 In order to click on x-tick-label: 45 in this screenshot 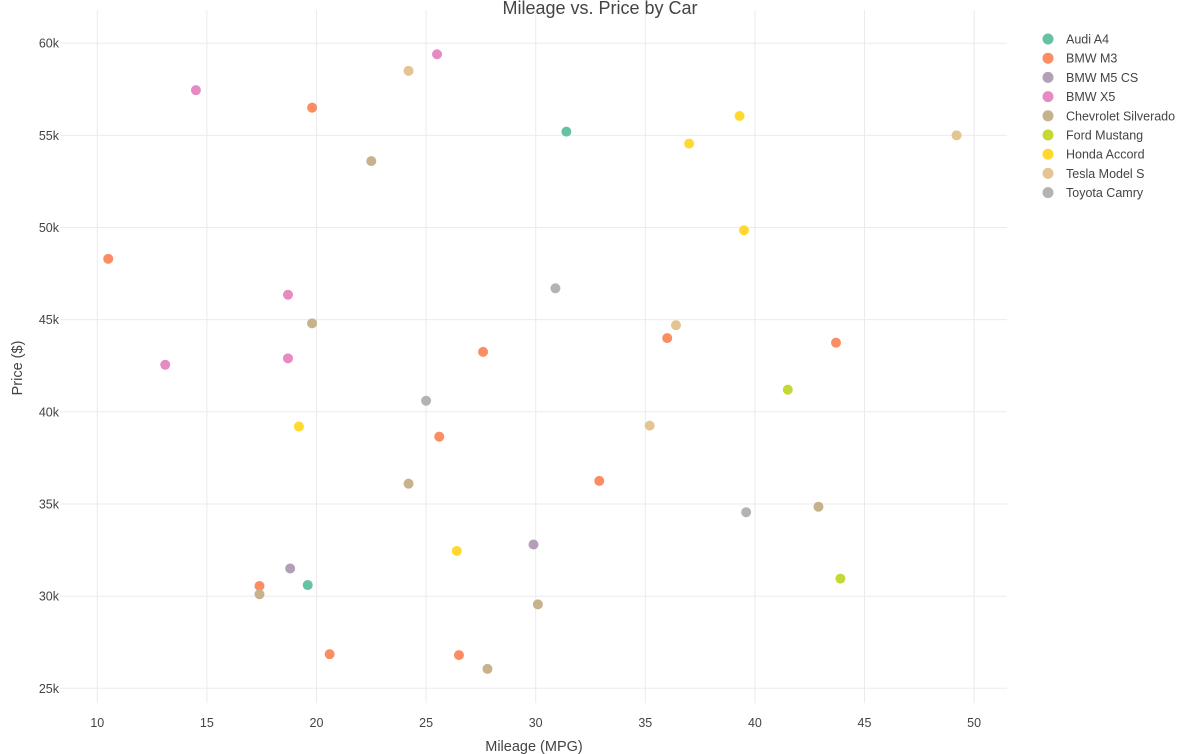, I will do `click(865, 723)`.